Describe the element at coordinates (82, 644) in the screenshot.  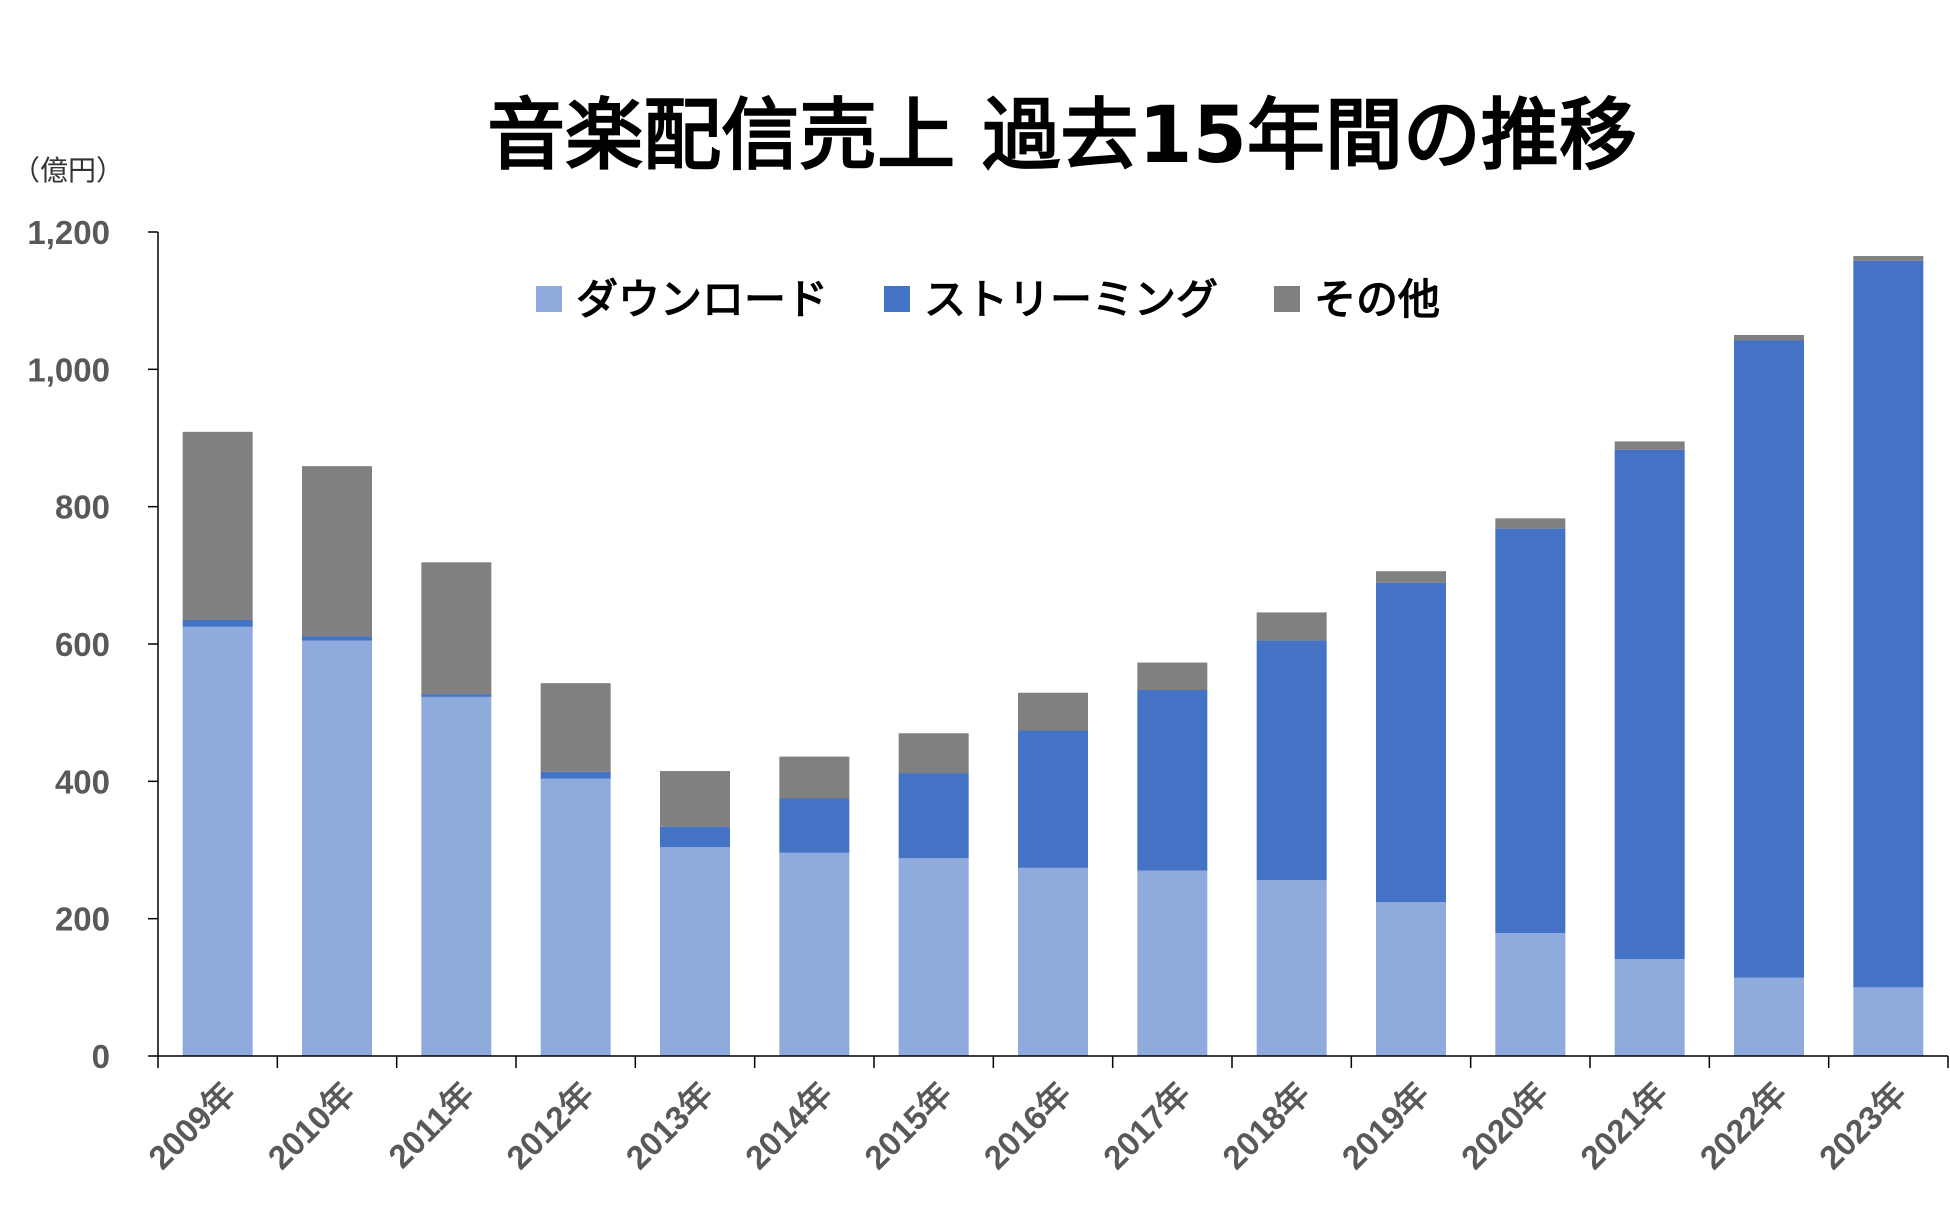
I see `y-tick-label: 600` at that location.